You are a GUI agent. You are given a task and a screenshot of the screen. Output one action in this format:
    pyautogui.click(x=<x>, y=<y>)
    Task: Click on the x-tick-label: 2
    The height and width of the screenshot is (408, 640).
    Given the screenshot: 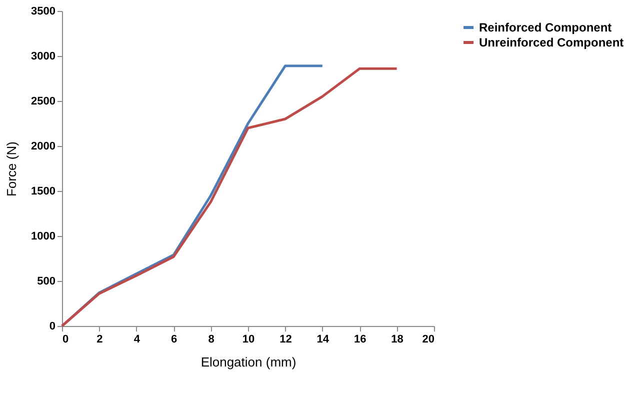 What is the action you would take?
    pyautogui.click(x=99, y=340)
    